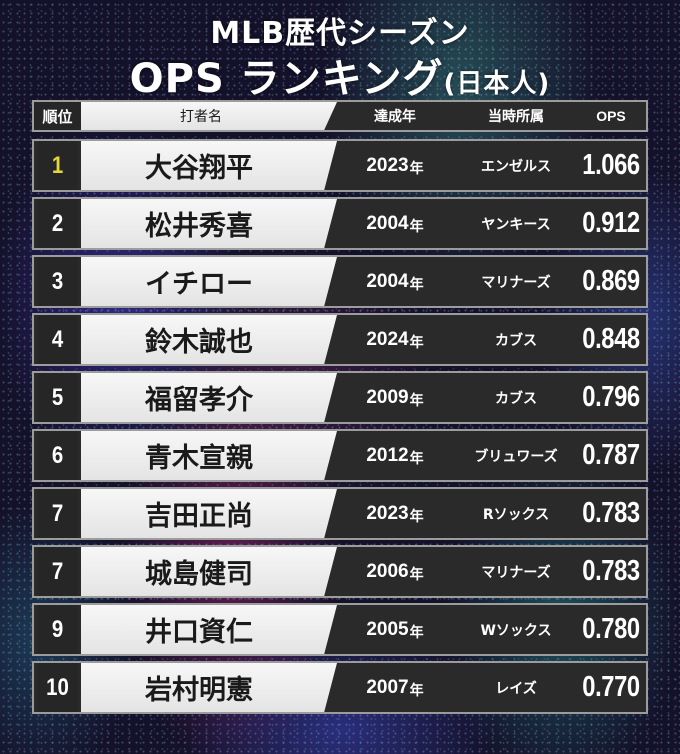  I want to click on ops-cell: 0.869, so click(611, 281).